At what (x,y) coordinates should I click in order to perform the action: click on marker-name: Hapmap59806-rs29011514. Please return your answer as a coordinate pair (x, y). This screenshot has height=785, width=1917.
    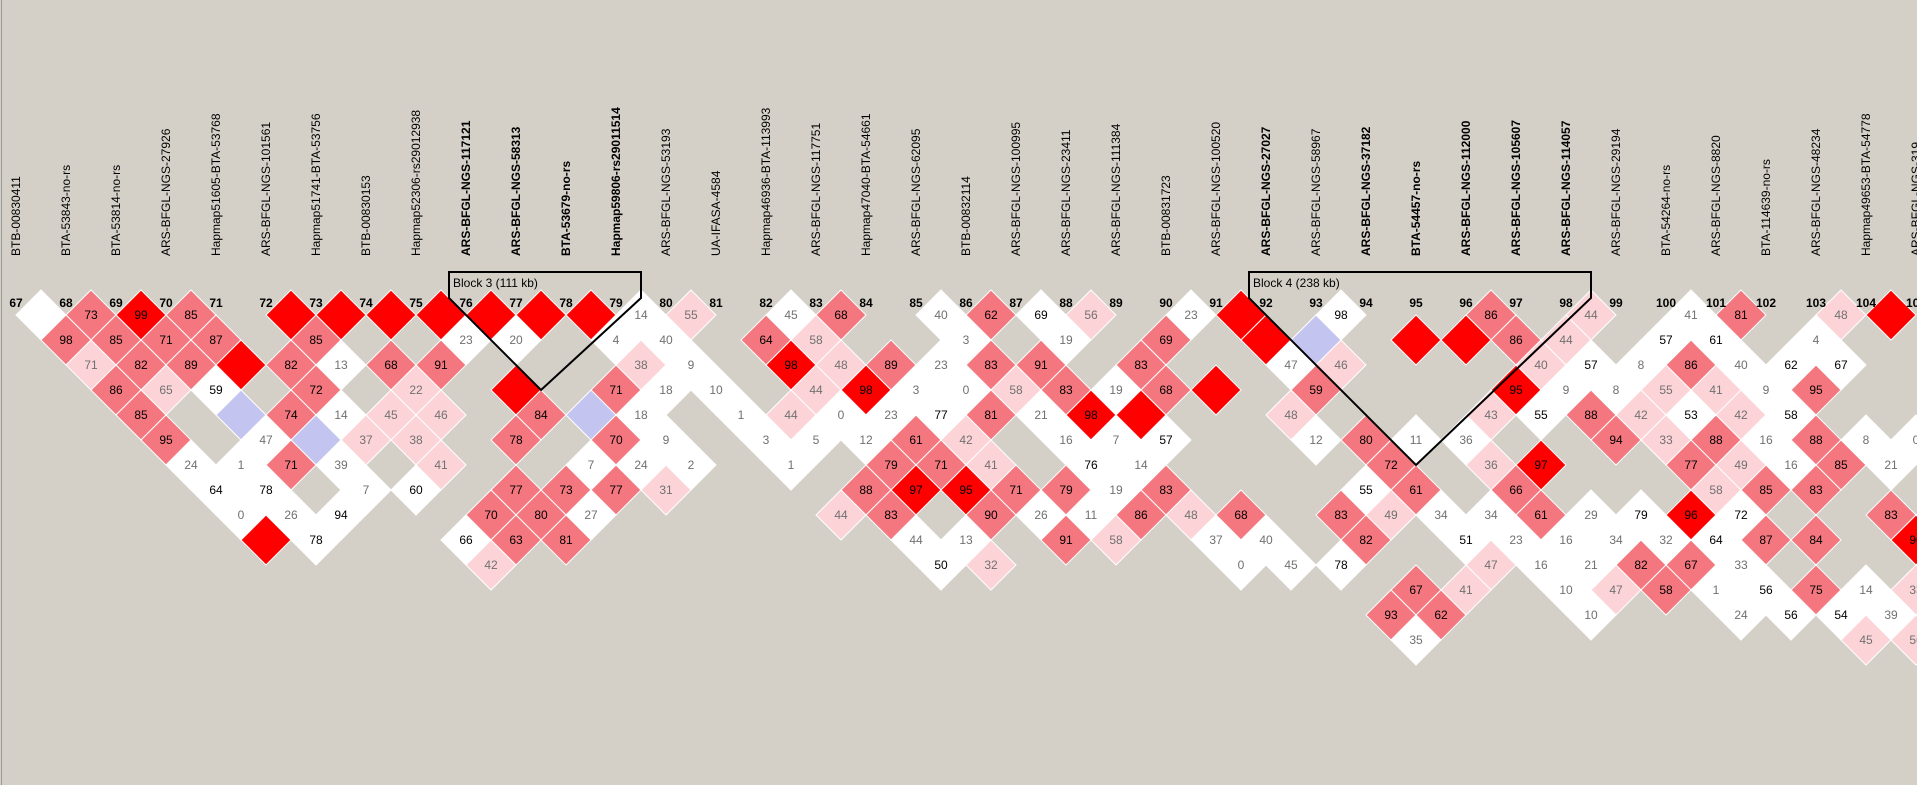
    Looking at the image, I should click on (616, 181).